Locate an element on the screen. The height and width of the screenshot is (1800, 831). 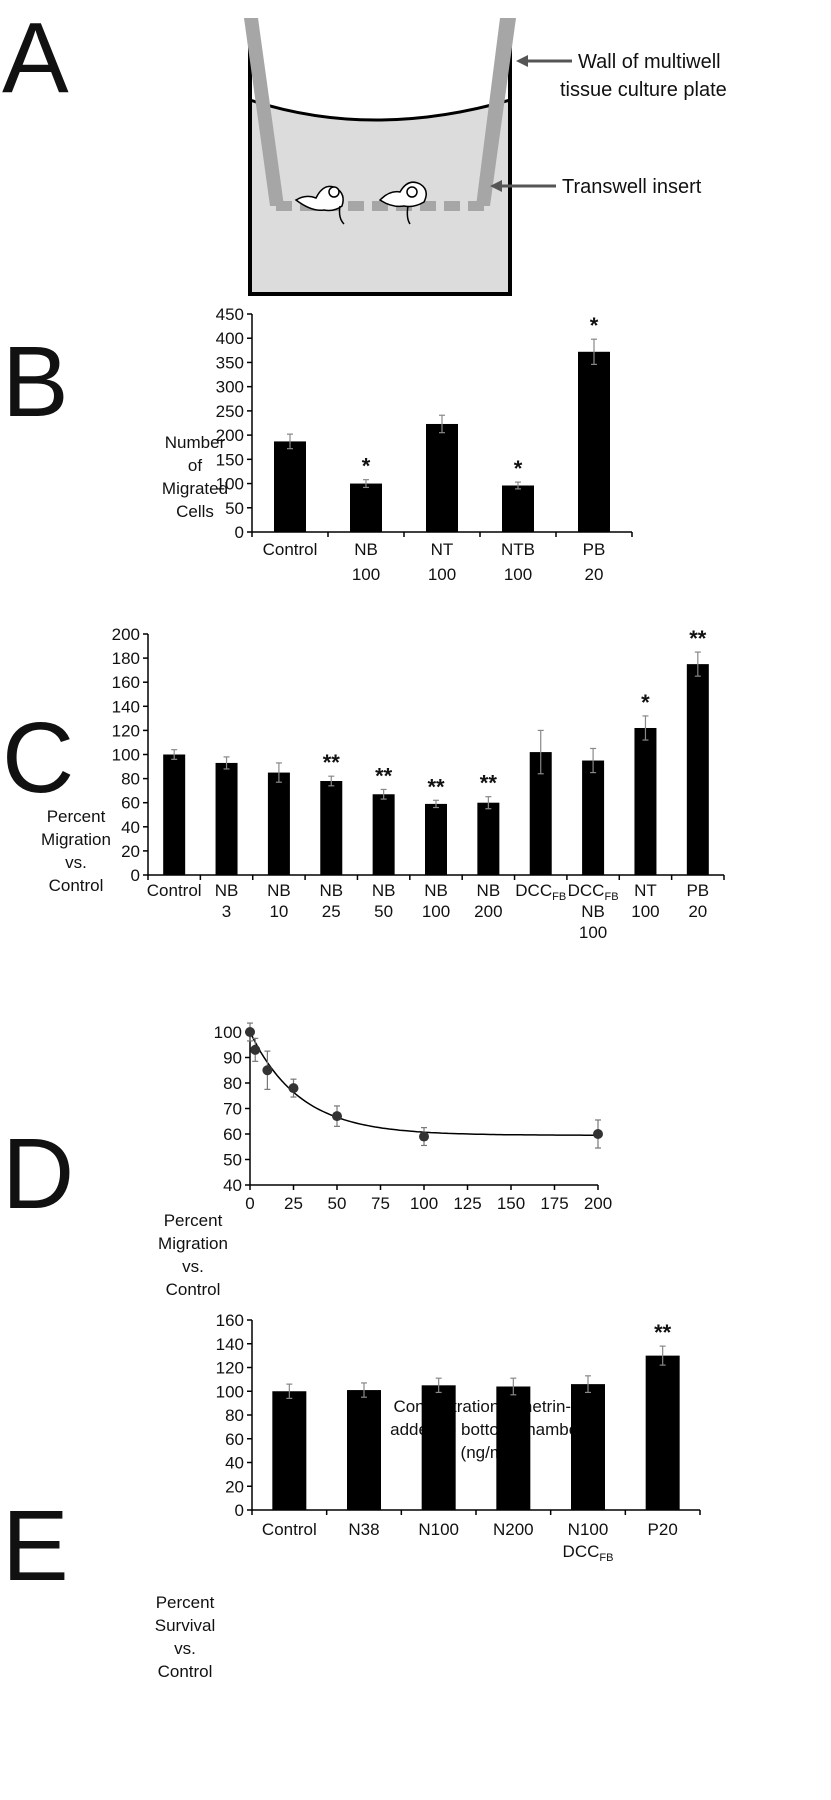
plate-well-wall is located at coordinates (380, 159).